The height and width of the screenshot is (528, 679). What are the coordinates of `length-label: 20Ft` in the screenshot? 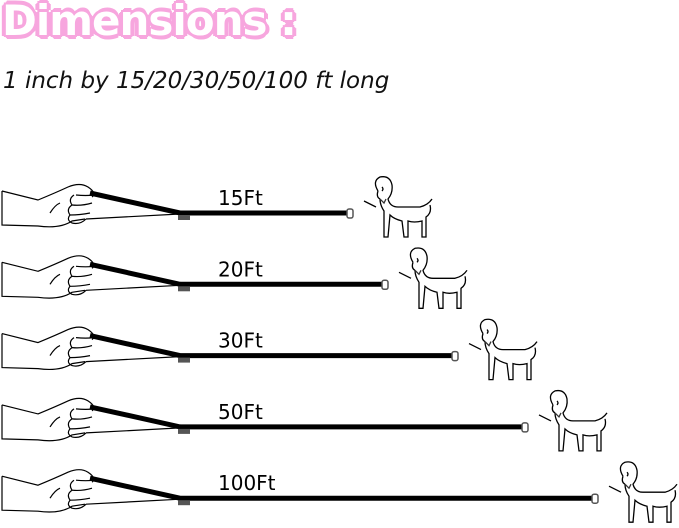 It's located at (240, 269).